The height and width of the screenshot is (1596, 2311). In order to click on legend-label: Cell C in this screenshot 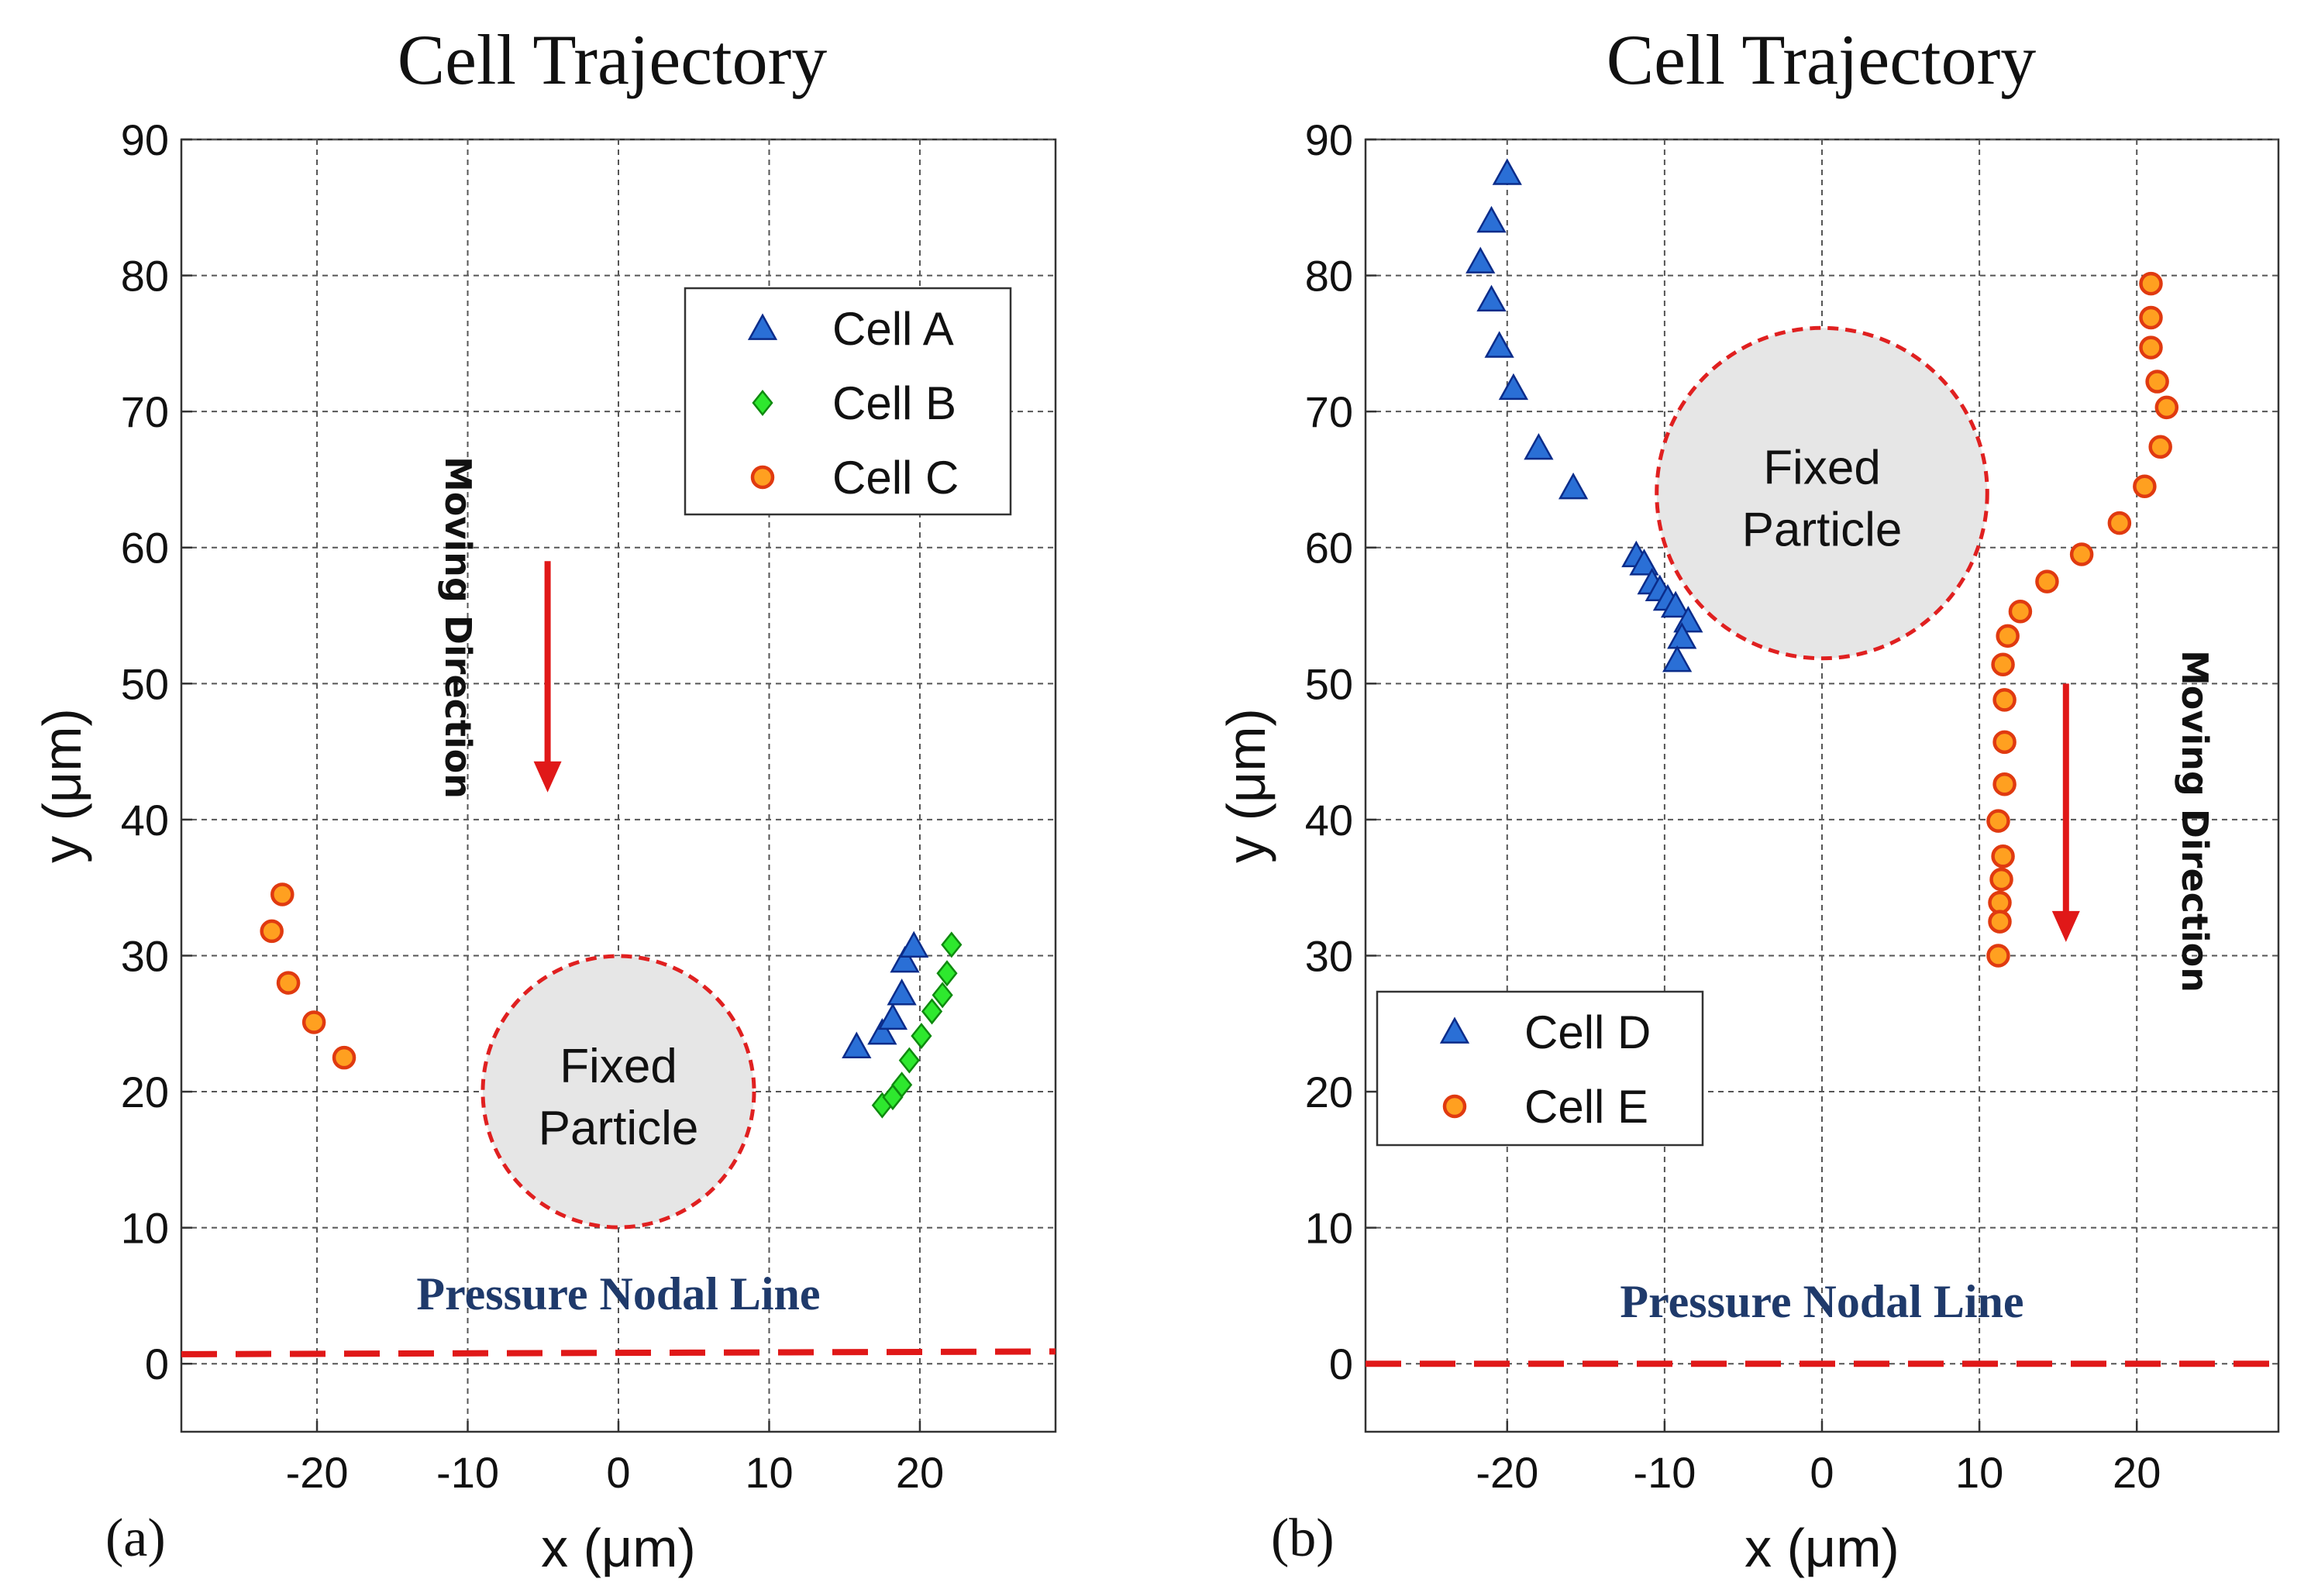, I will do `click(895, 478)`.